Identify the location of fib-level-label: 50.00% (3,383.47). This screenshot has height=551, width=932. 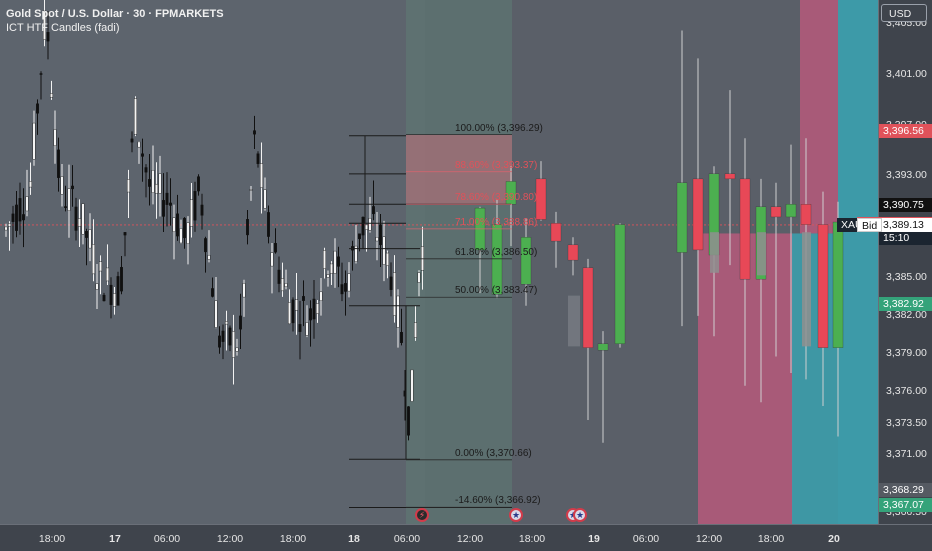
(496, 291).